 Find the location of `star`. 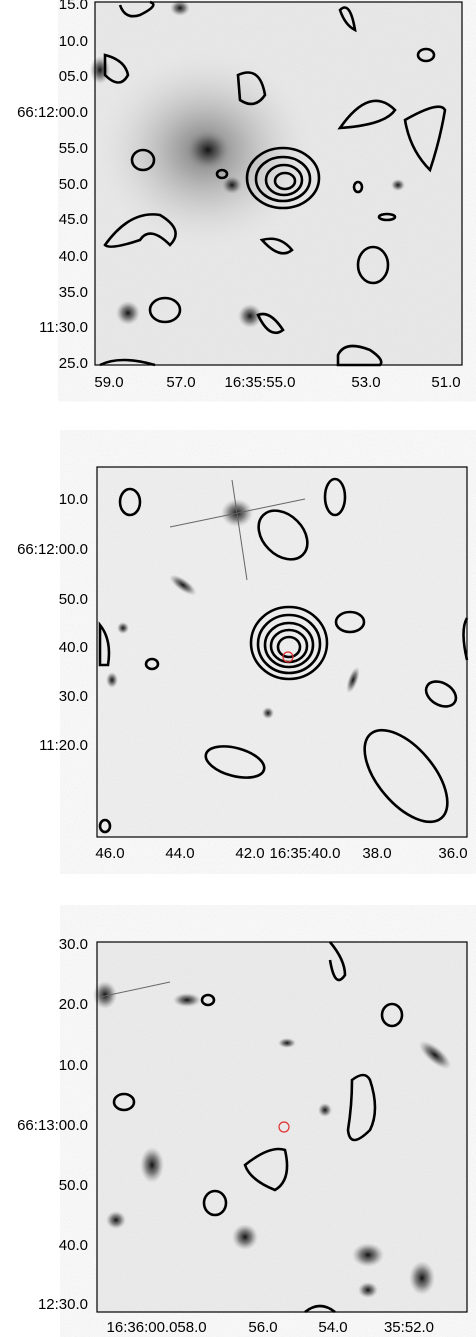

star is located at coordinates (105, 995).